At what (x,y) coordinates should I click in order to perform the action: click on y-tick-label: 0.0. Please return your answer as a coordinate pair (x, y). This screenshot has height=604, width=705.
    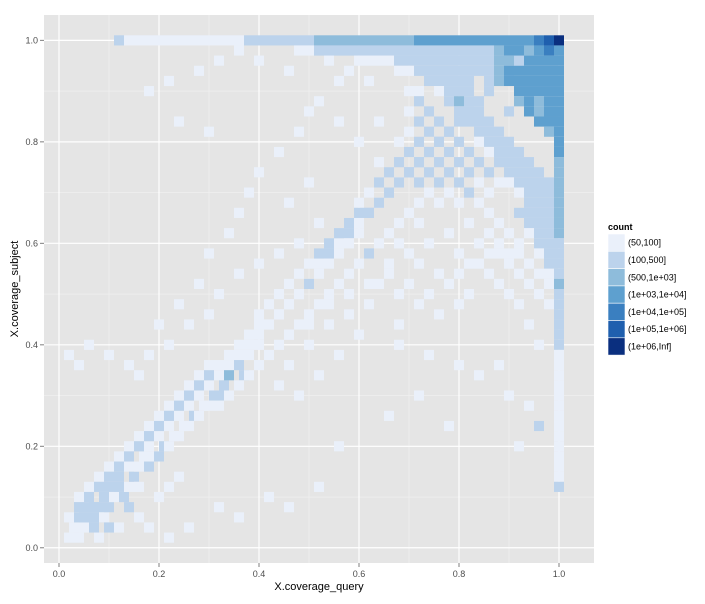
    Looking at the image, I should click on (31, 548).